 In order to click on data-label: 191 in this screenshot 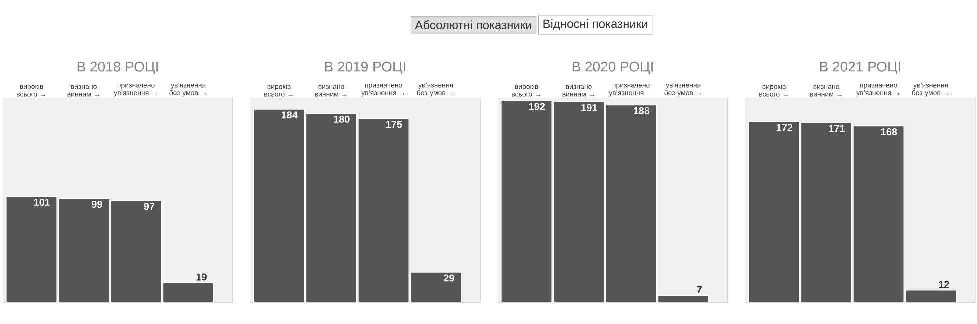, I will do `click(590, 108)`.